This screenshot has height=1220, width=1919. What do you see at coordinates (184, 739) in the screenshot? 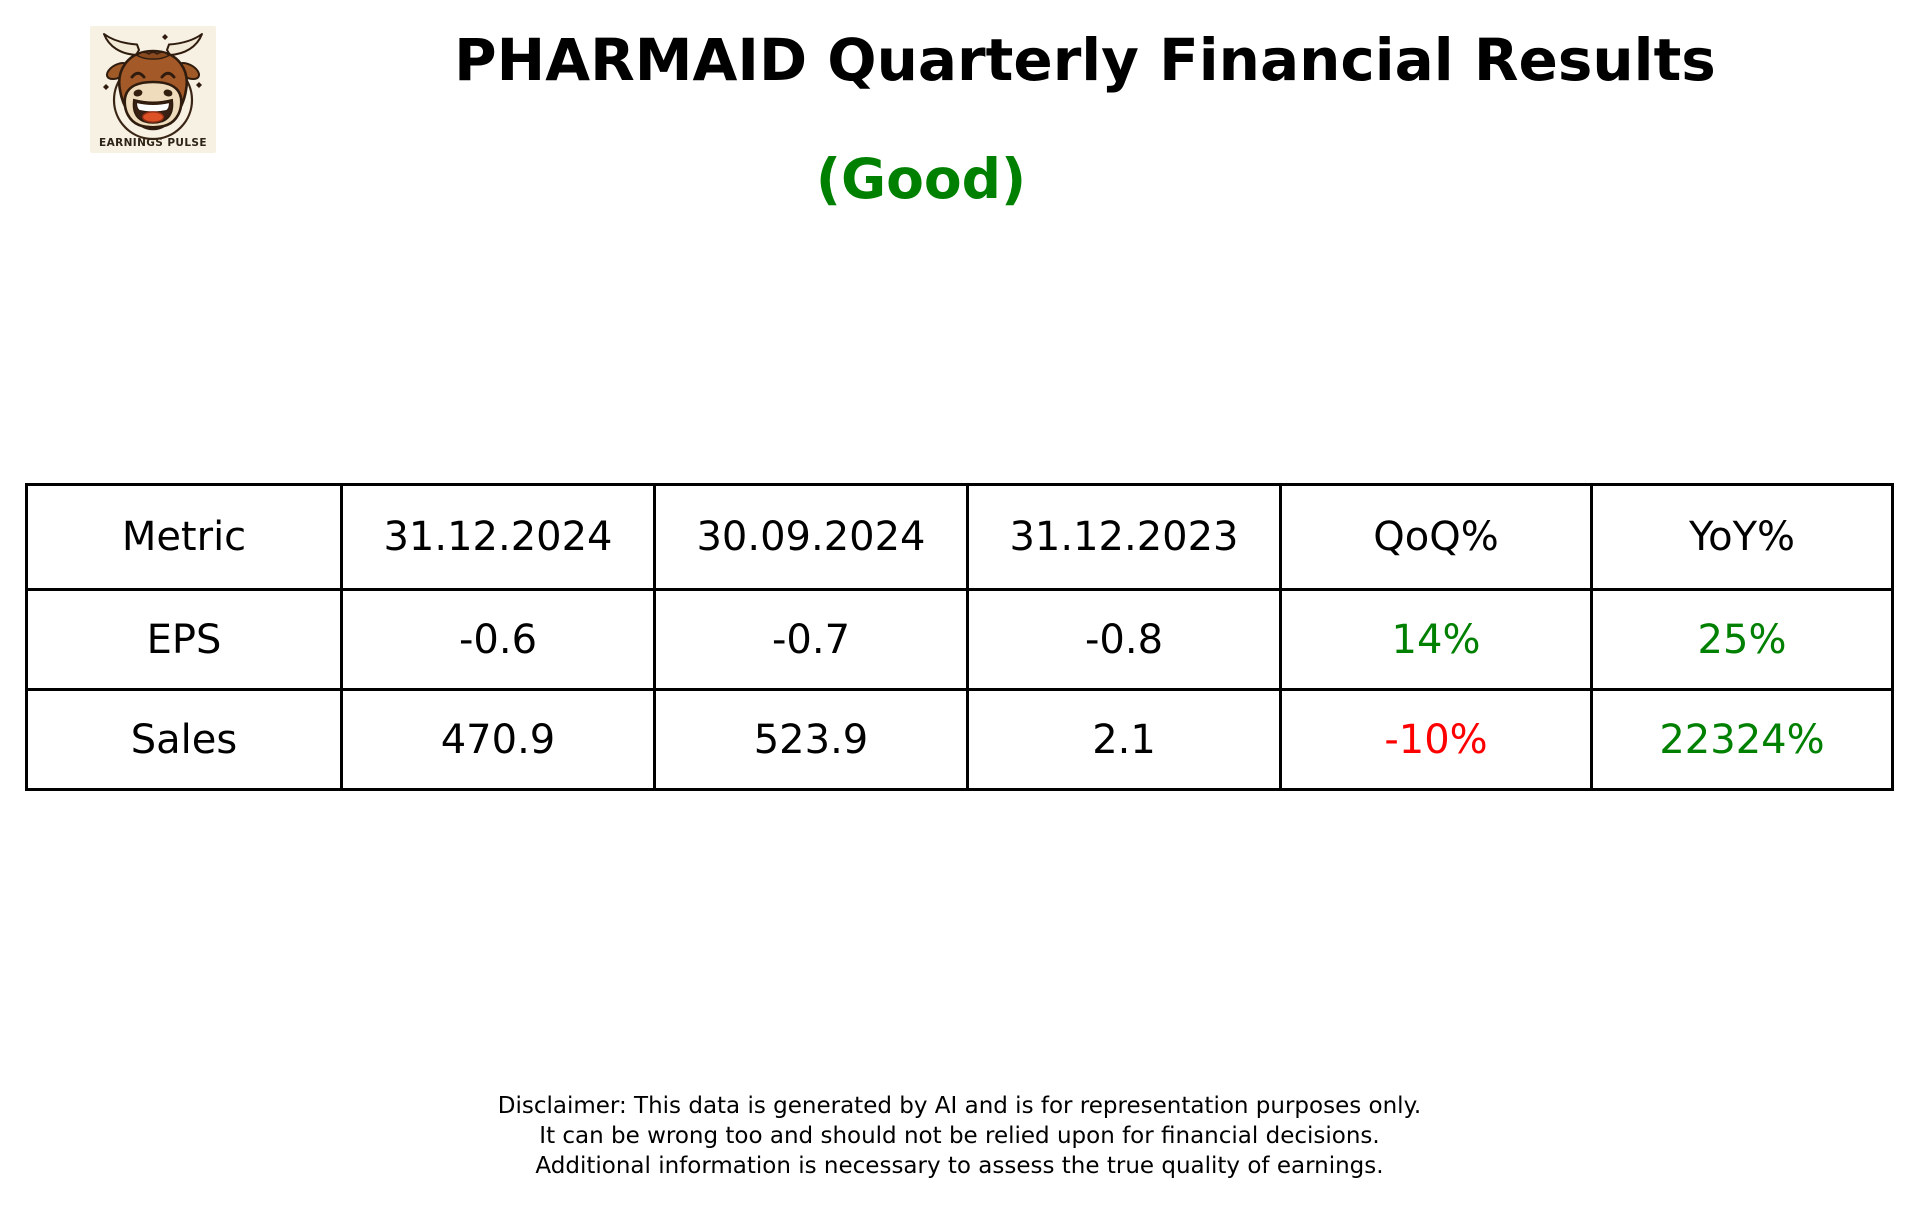
I see `cell-metric: Sales` at bounding box center [184, 739].